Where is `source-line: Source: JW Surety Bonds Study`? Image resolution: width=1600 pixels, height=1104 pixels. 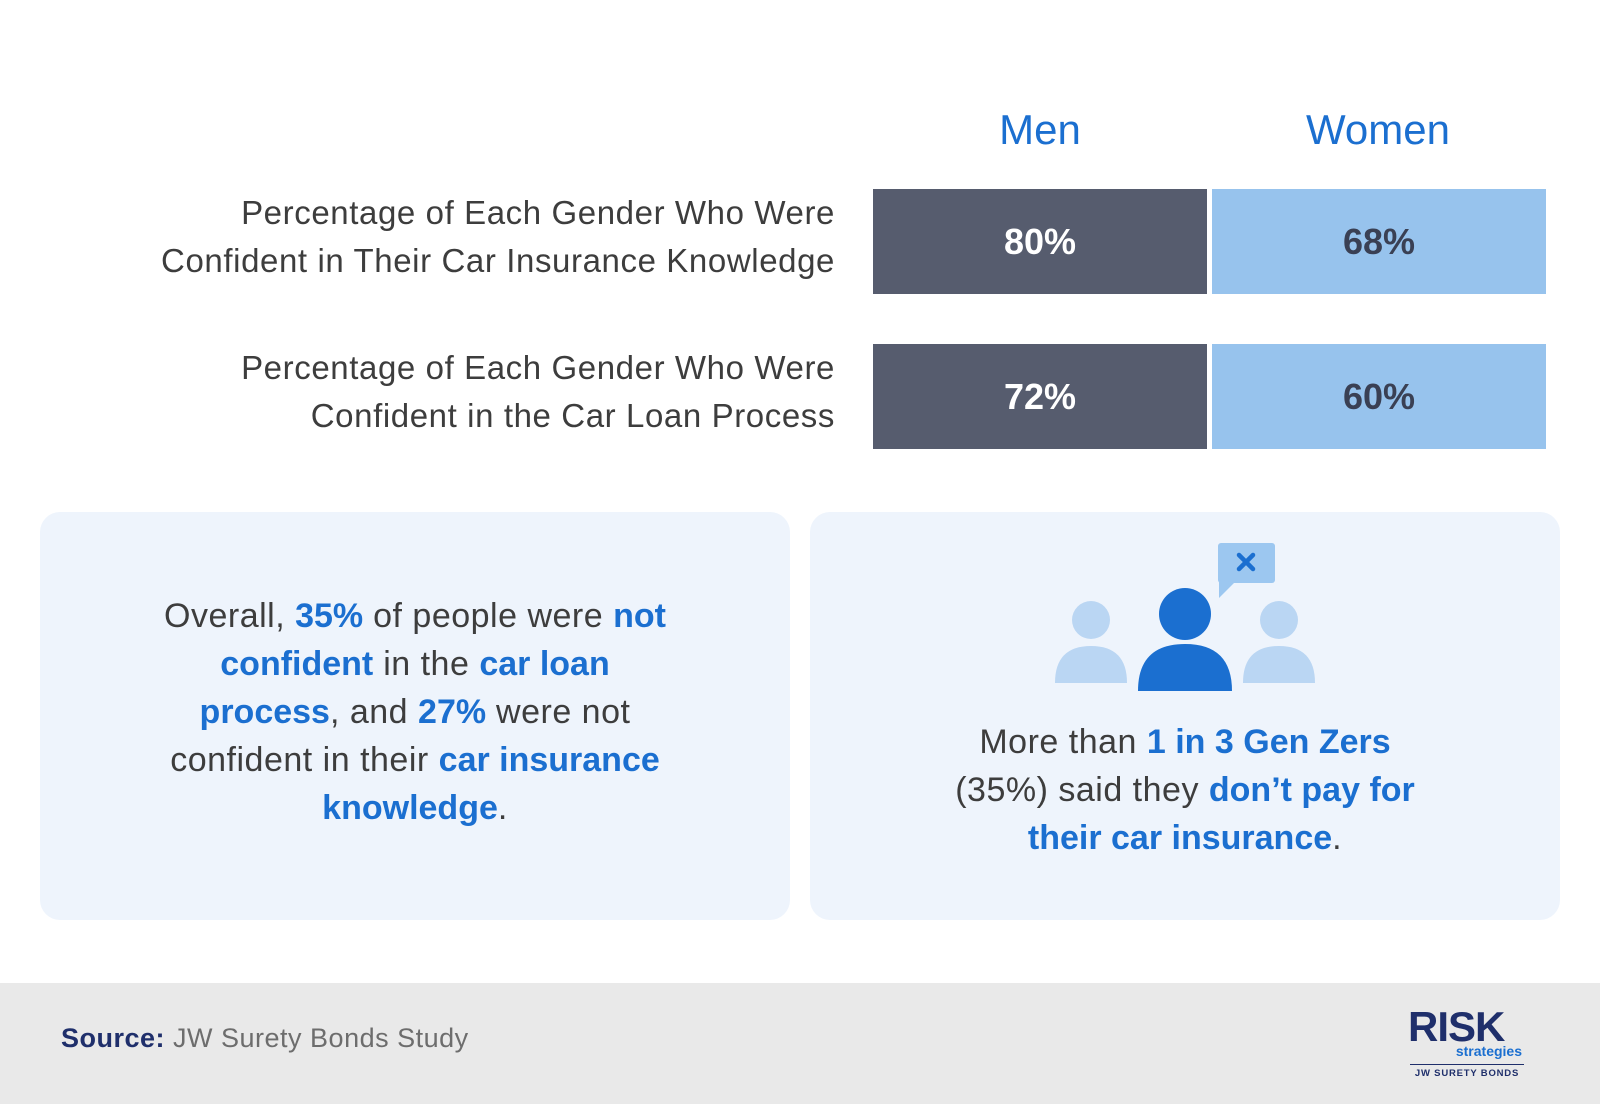
source-line: Source: JW Surety Bonds Study is located at coordinates (265, 1038).